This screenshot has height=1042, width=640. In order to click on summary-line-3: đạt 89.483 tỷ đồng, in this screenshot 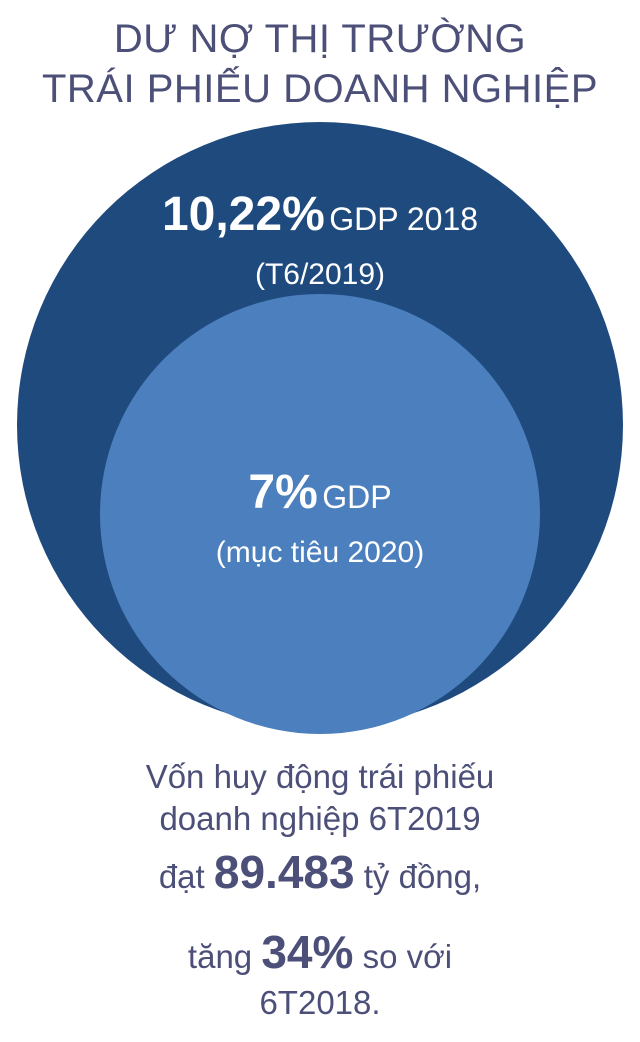, I will do `click(320, 874)`.